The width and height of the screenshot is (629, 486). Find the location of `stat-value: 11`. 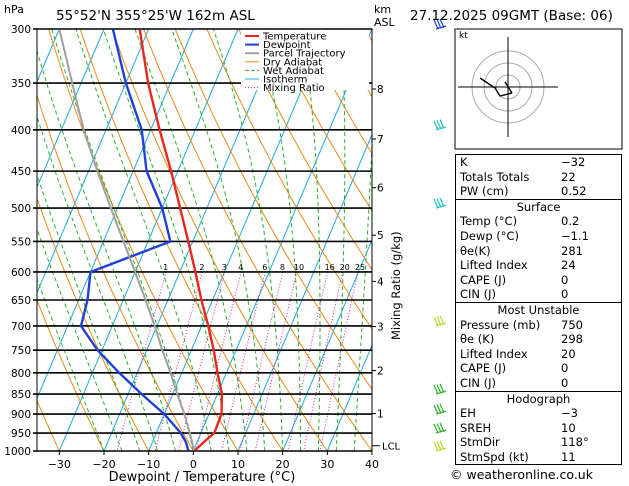

stat-value: 11 is located at coordinates (568, 456).